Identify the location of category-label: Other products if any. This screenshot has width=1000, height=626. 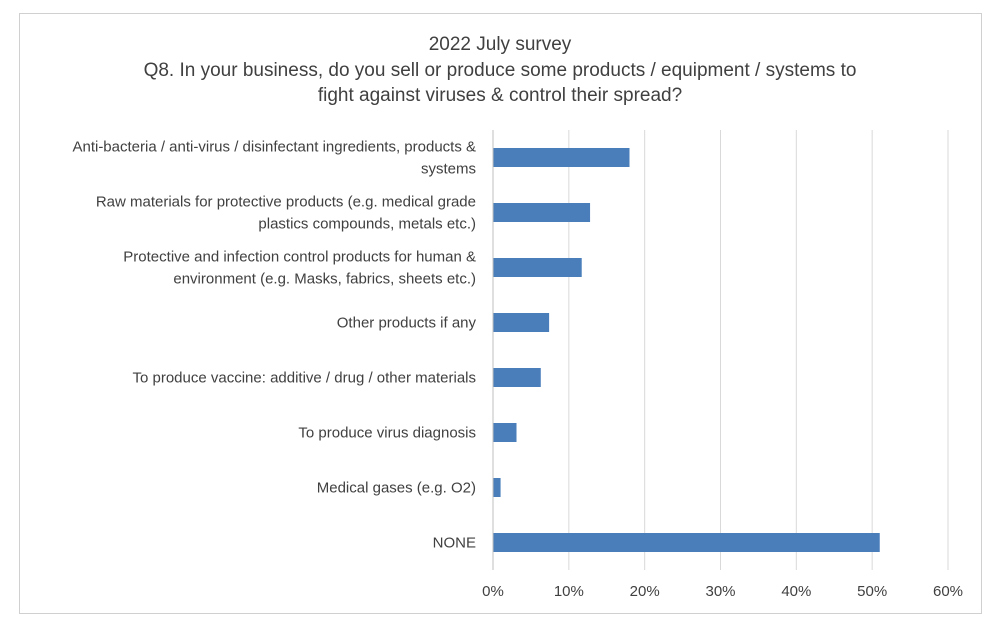
(407, 323).